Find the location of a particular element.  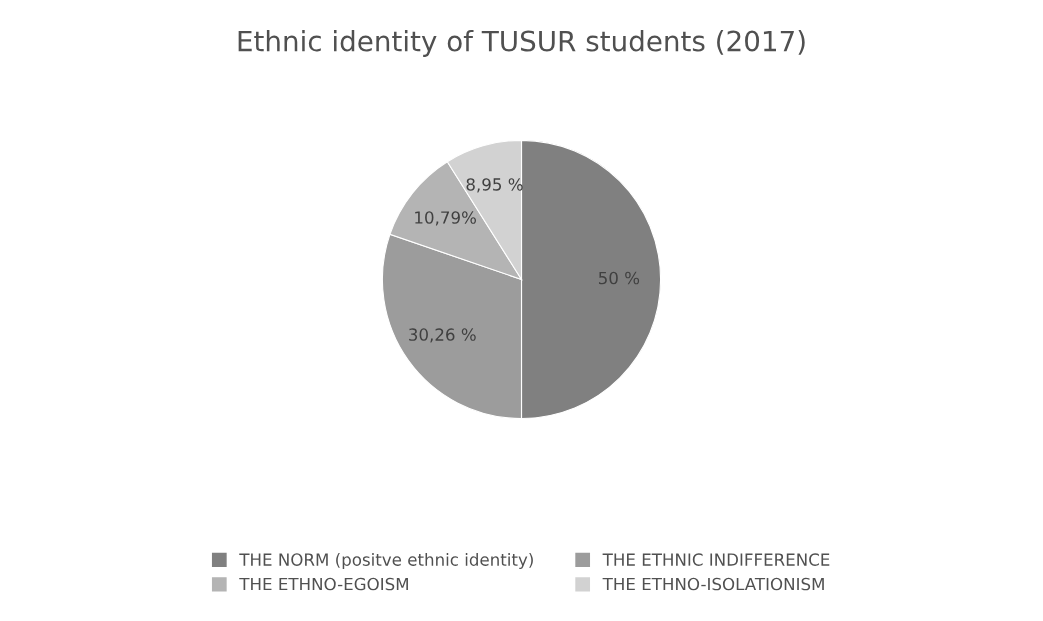

chart-title: Ethnic identity of TUSUR students (2017) is located at coordinates (521, 43).